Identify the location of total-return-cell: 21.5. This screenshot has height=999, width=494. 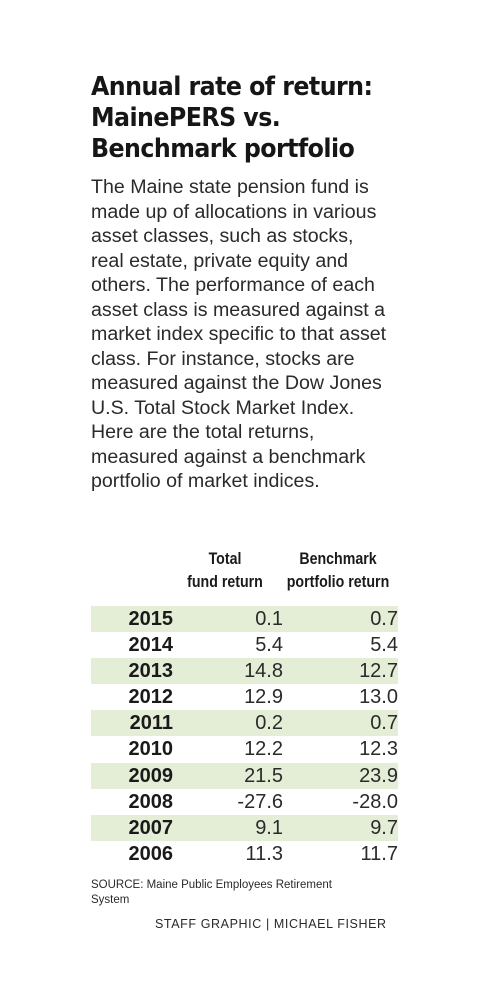
(263, 775).